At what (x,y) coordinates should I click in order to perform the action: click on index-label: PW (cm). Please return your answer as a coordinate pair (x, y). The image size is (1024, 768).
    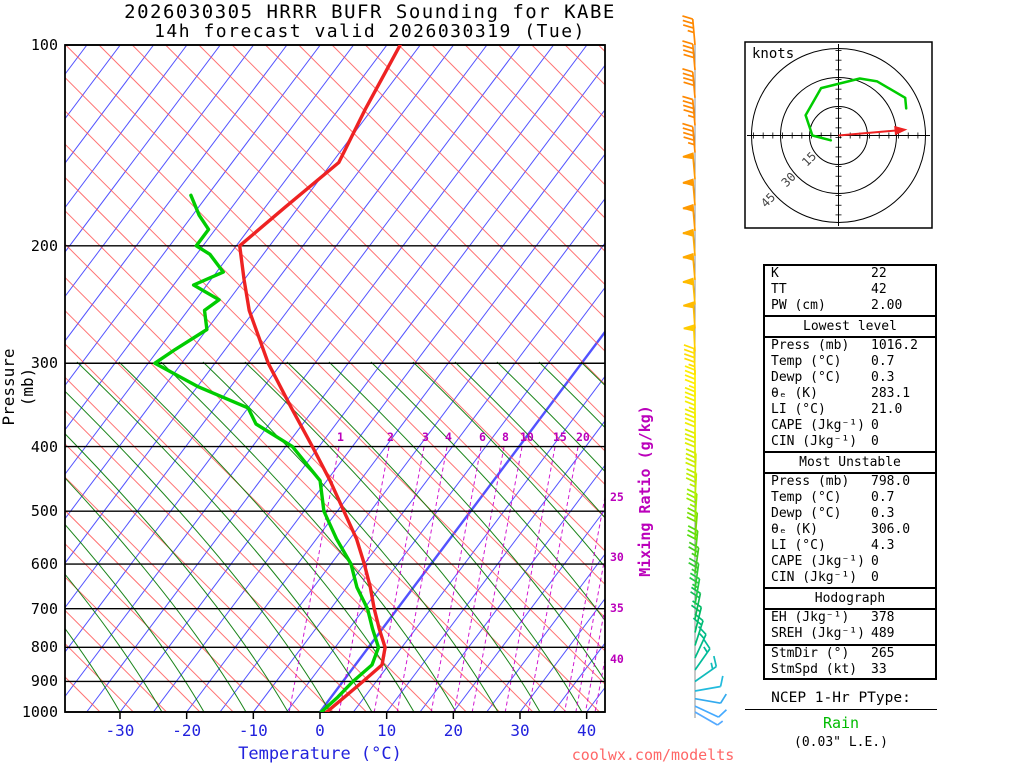
    Looking at the image, I should click on (798, 305).